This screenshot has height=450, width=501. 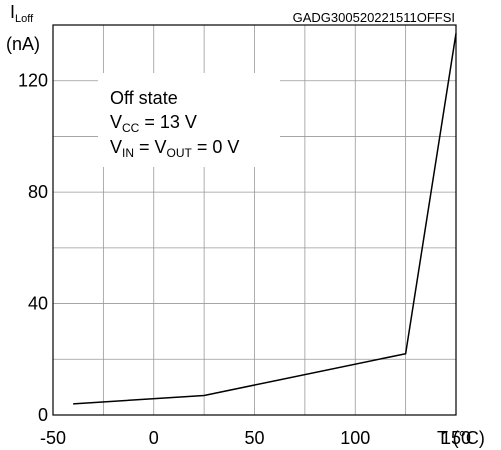 I want to click on x-tick-labels: -50 0 50 100 150, so click(x=255, y=438).